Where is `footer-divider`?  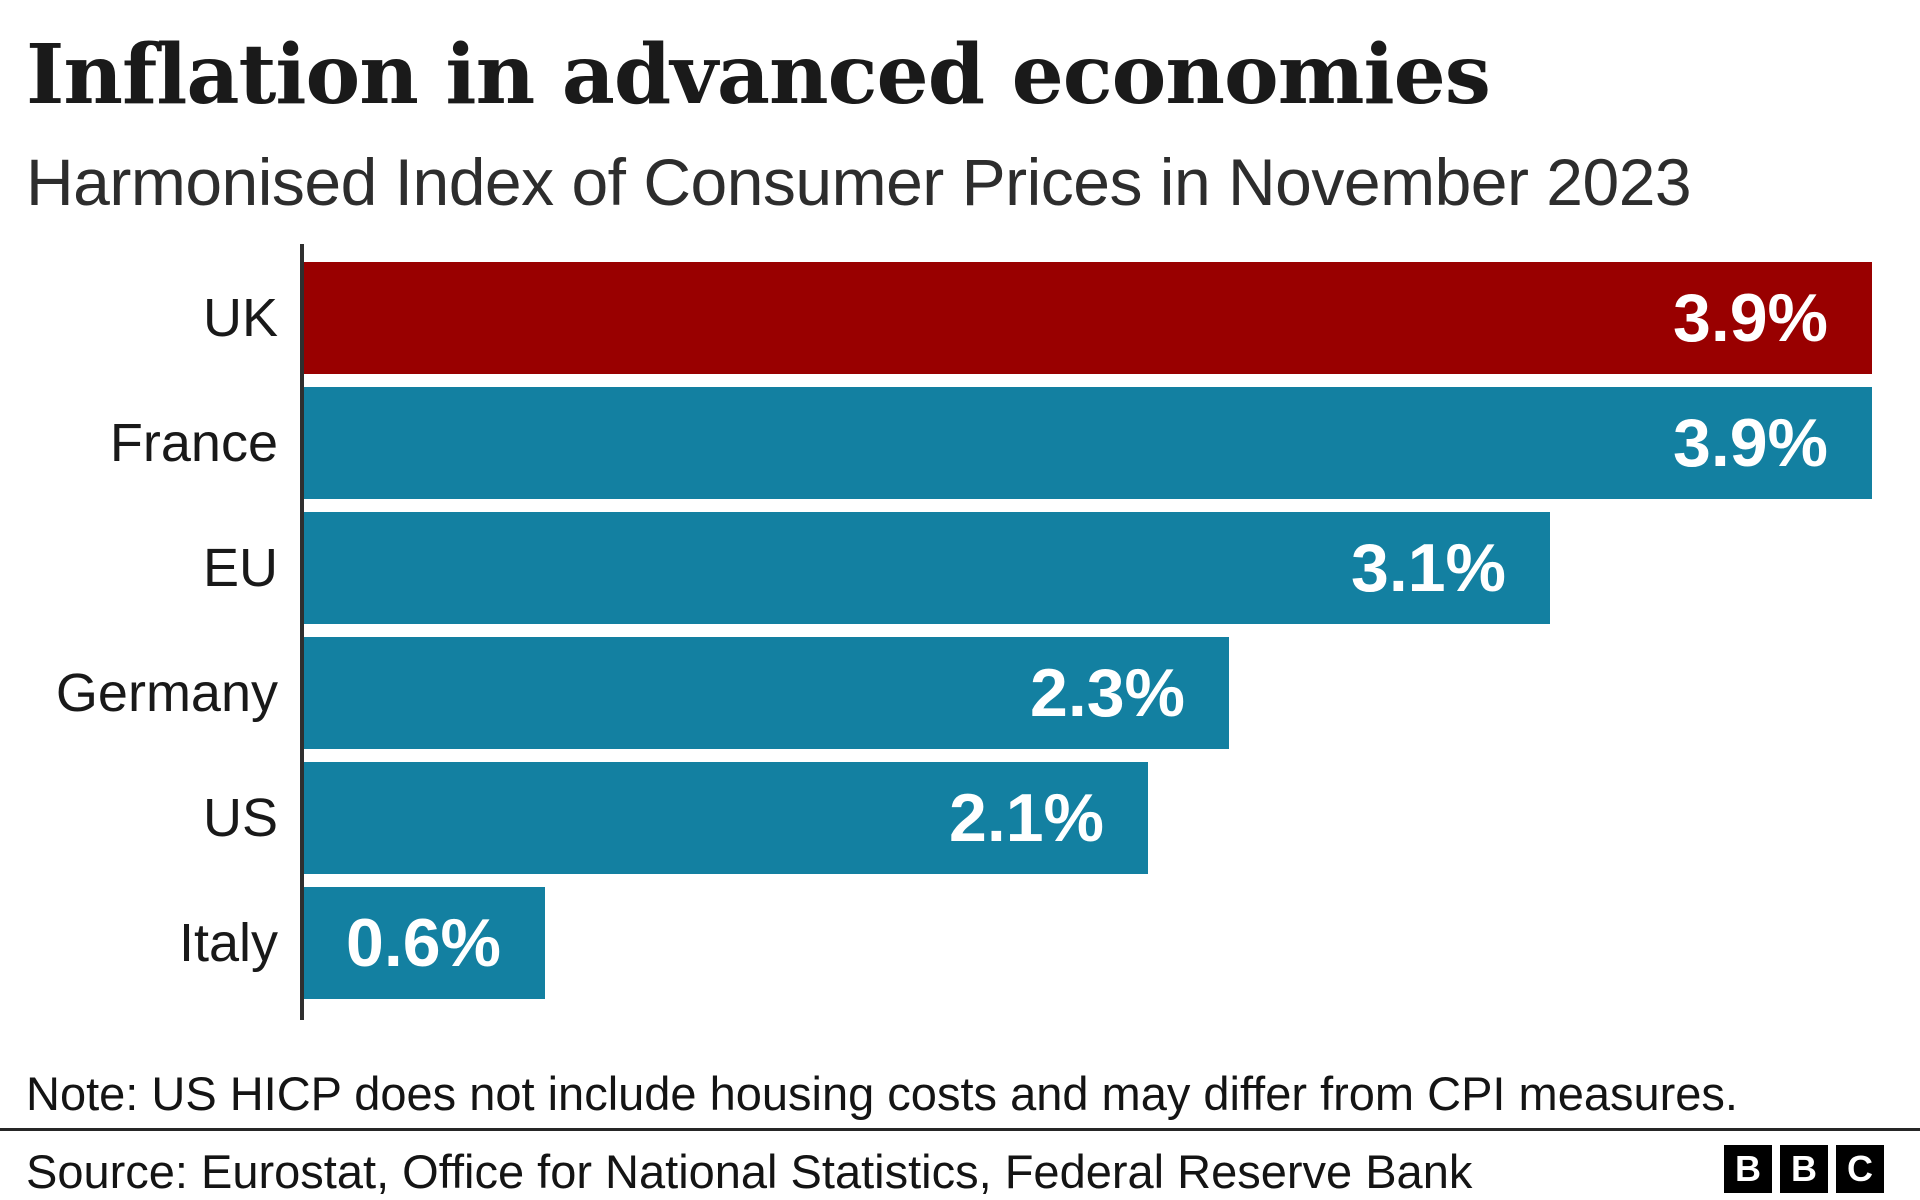
footer-divider is located at coordinates (960, 1129).